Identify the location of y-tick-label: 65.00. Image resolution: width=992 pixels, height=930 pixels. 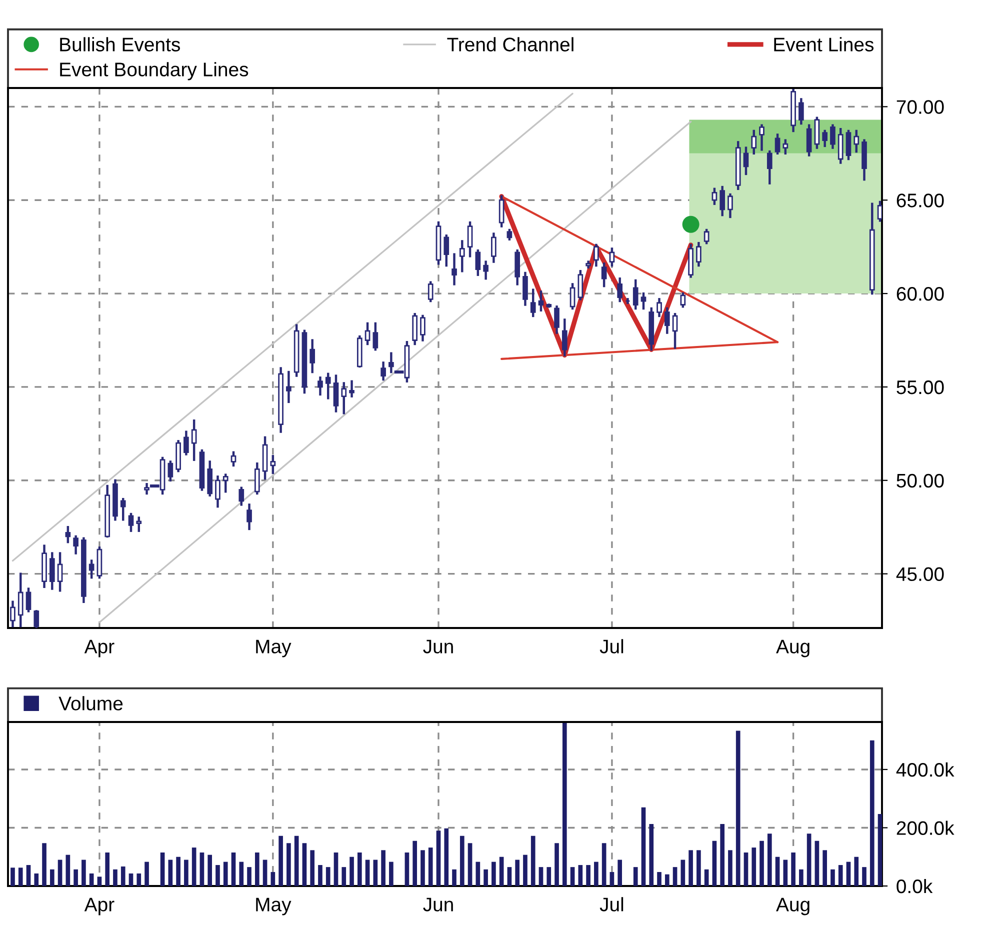
(920, 201).